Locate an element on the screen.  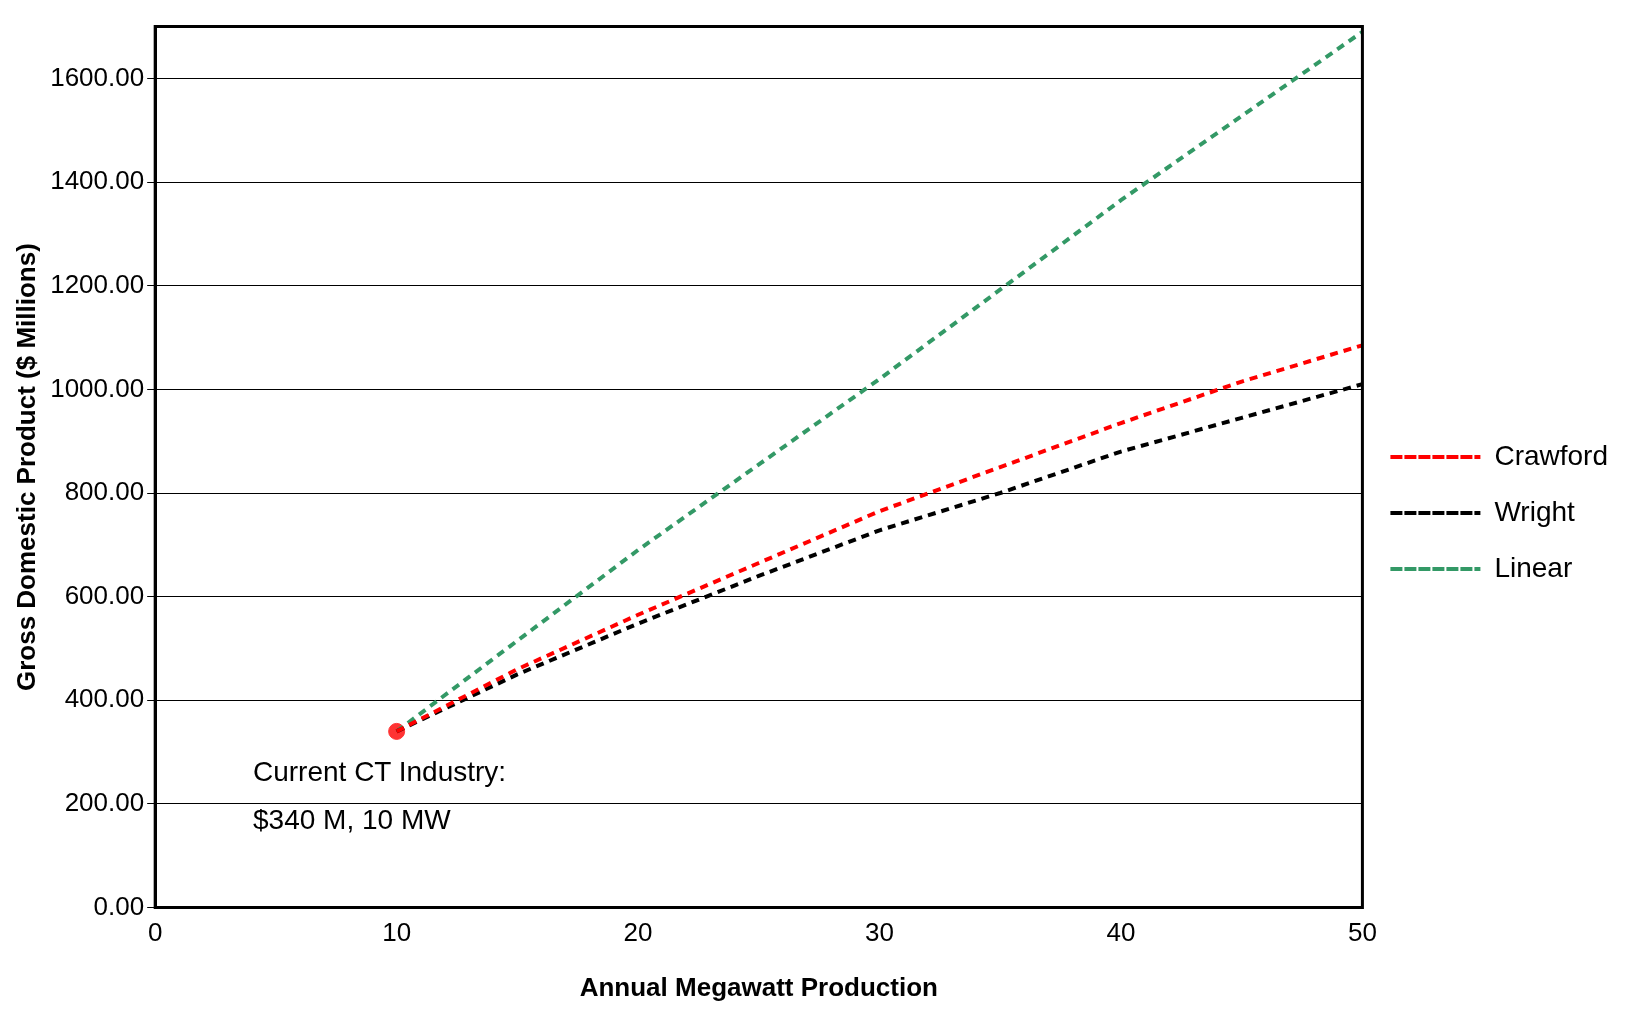
y-axis-title: Gross Domestic Product ($ Millions) is located at coordinates (25, 467).